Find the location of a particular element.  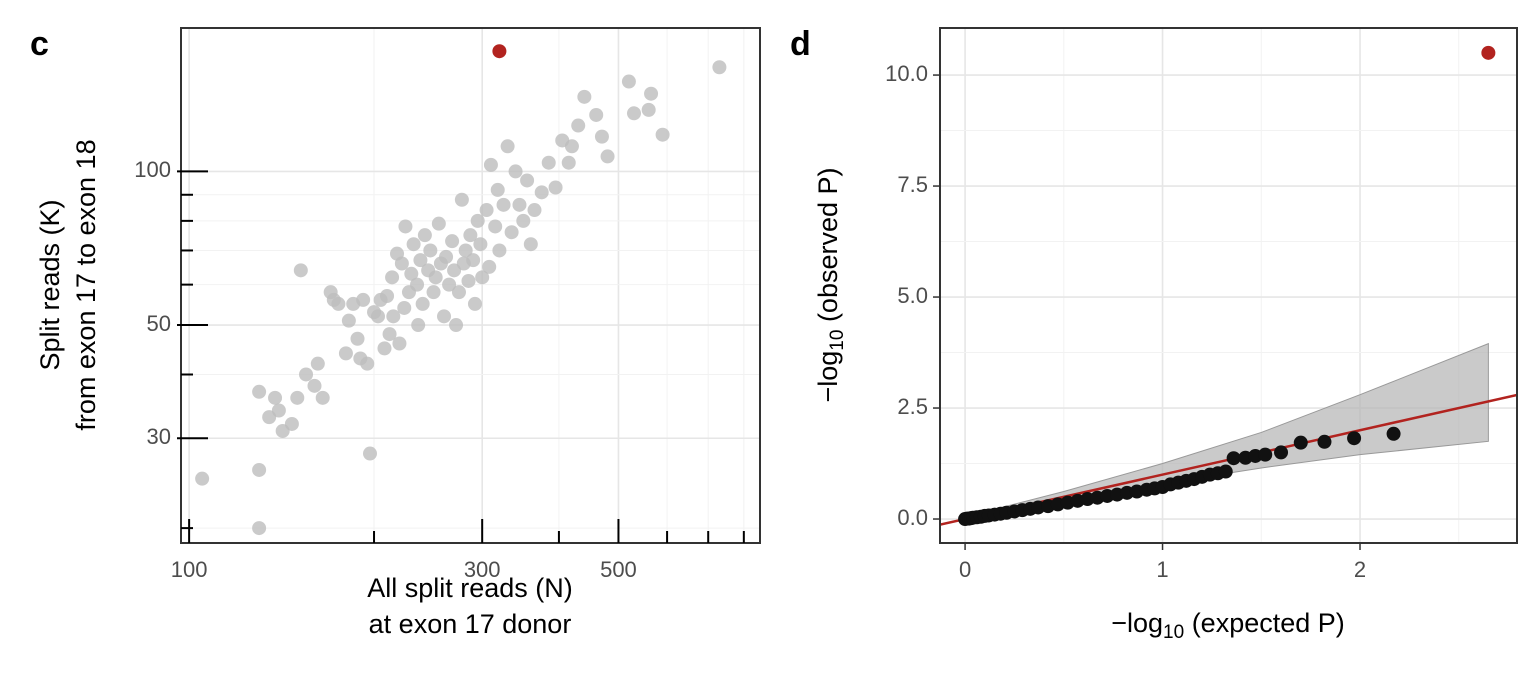

axis-title-pre: −log is located at coordinates (828, 377).